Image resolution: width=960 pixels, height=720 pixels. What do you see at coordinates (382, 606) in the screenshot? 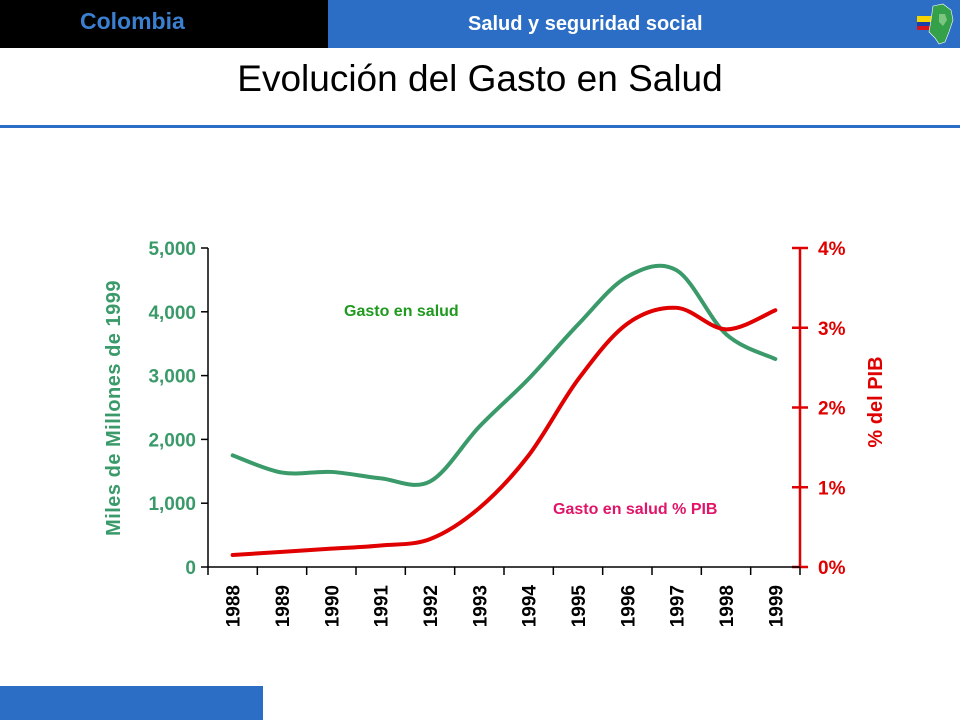
I see `x-tick-label: 1991` at bounding box center [382, 606].